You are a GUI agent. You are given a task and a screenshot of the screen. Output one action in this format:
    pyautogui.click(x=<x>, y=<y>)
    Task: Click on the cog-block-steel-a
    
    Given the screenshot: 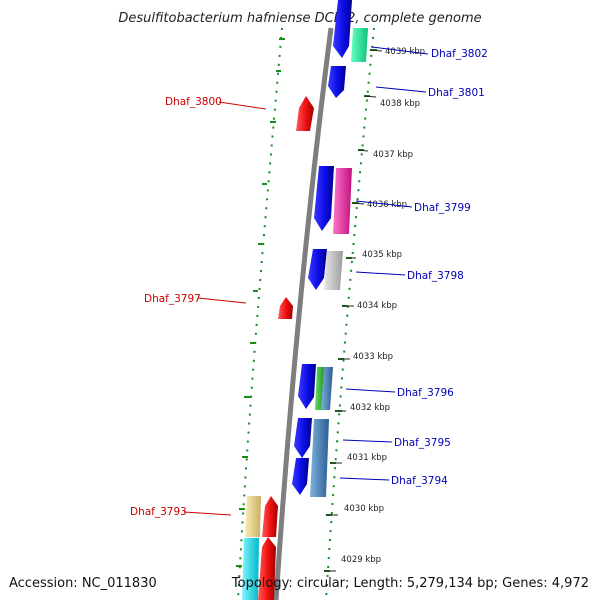 What is the action you would take?
    pyautogui.click(x=327, y=388)
    